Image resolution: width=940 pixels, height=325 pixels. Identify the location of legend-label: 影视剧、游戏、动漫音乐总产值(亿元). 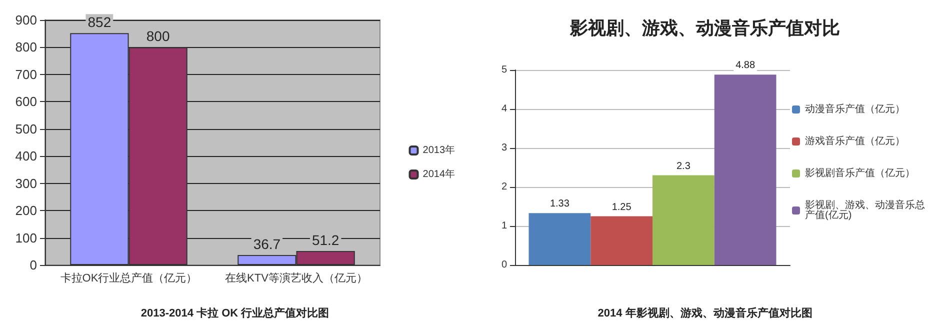
(865, 210).